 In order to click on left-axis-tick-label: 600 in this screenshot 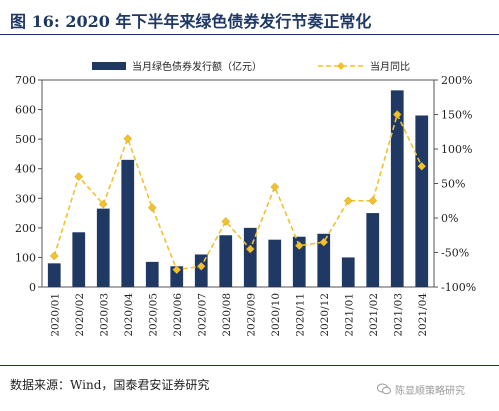, I will do `click(25, 110)`.